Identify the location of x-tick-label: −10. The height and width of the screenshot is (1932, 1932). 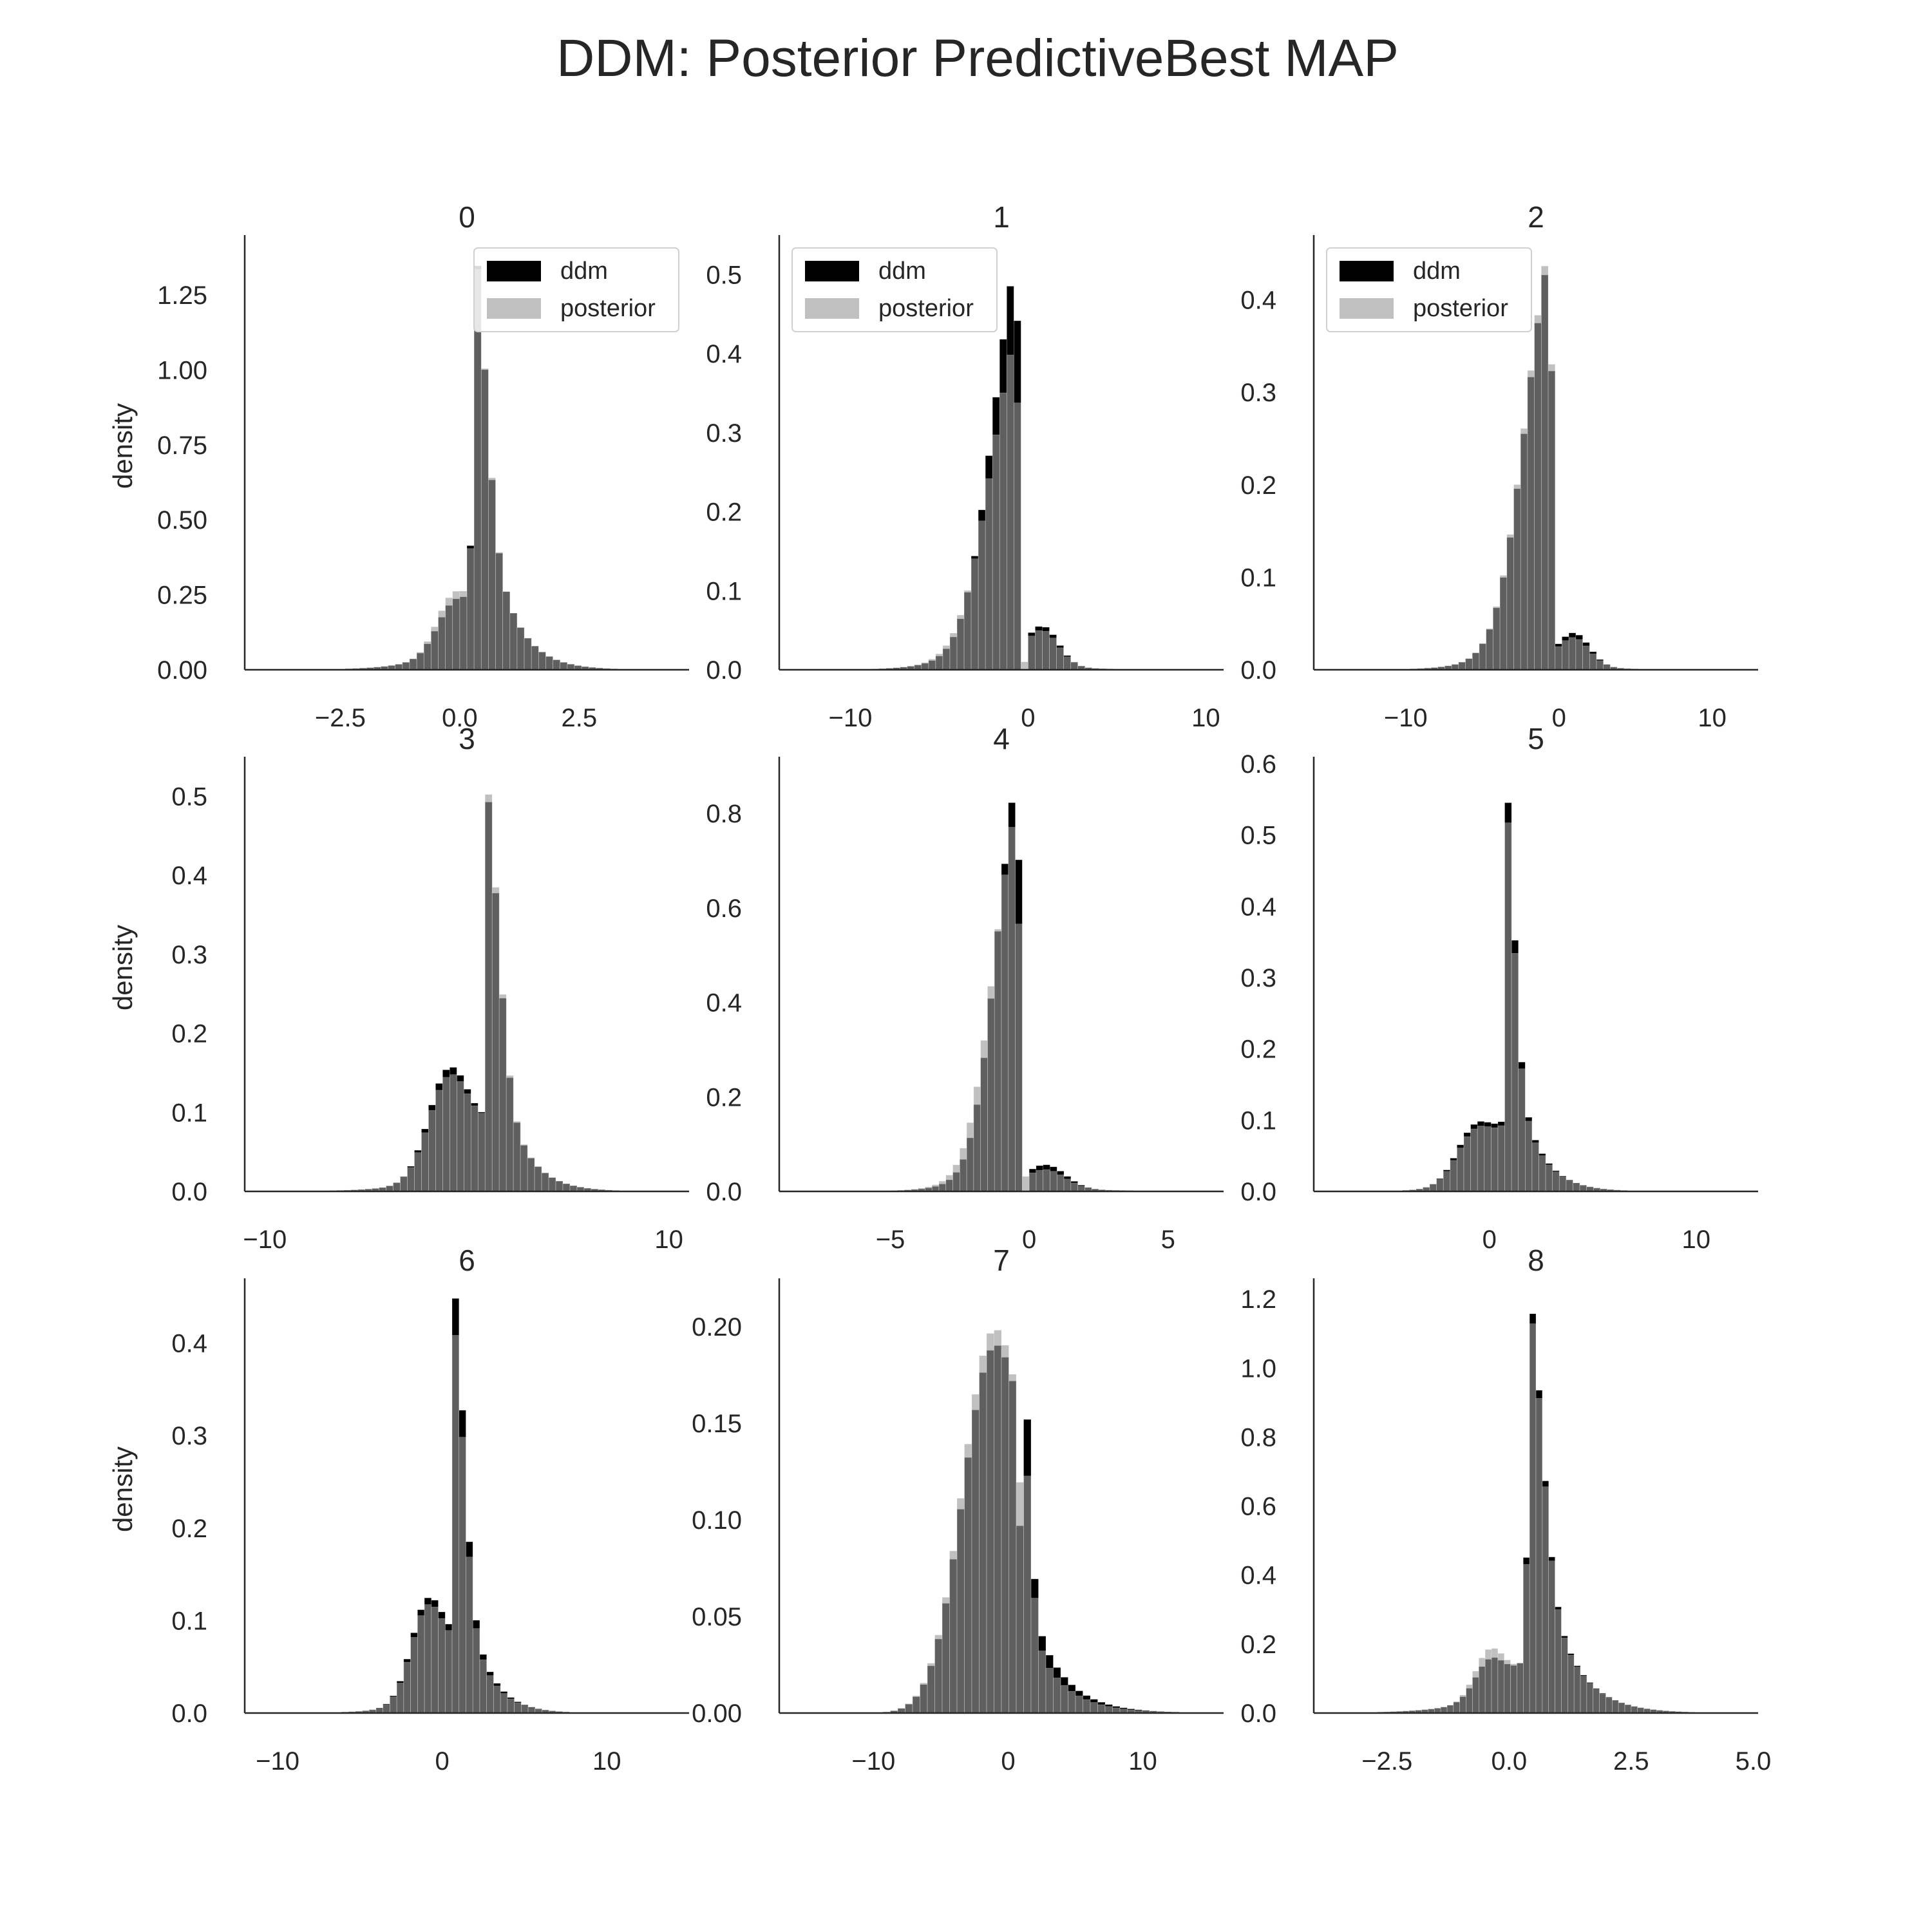
(1406, 718).